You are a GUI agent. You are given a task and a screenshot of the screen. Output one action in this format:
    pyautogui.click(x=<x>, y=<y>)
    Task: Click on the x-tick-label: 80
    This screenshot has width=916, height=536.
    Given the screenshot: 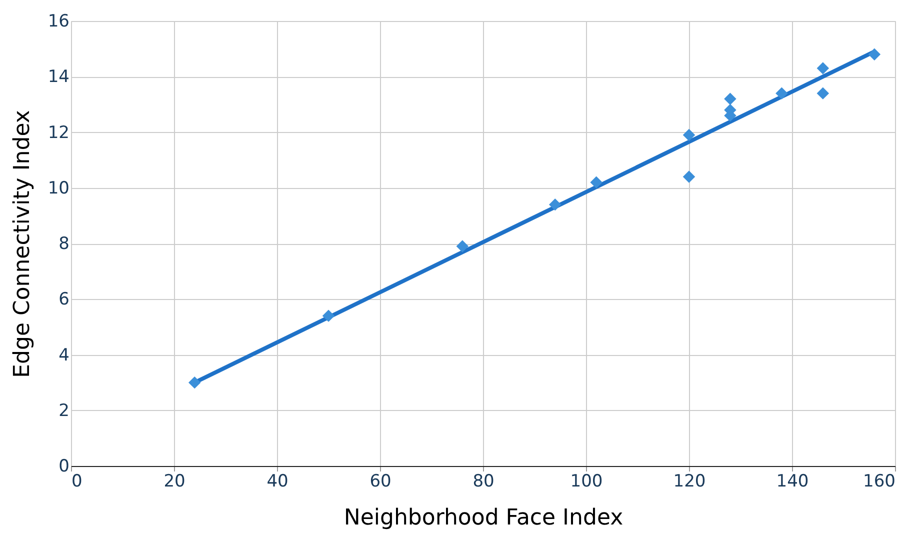 What is the action you would take?
    pyautogui.click(x=483, y=482)
    